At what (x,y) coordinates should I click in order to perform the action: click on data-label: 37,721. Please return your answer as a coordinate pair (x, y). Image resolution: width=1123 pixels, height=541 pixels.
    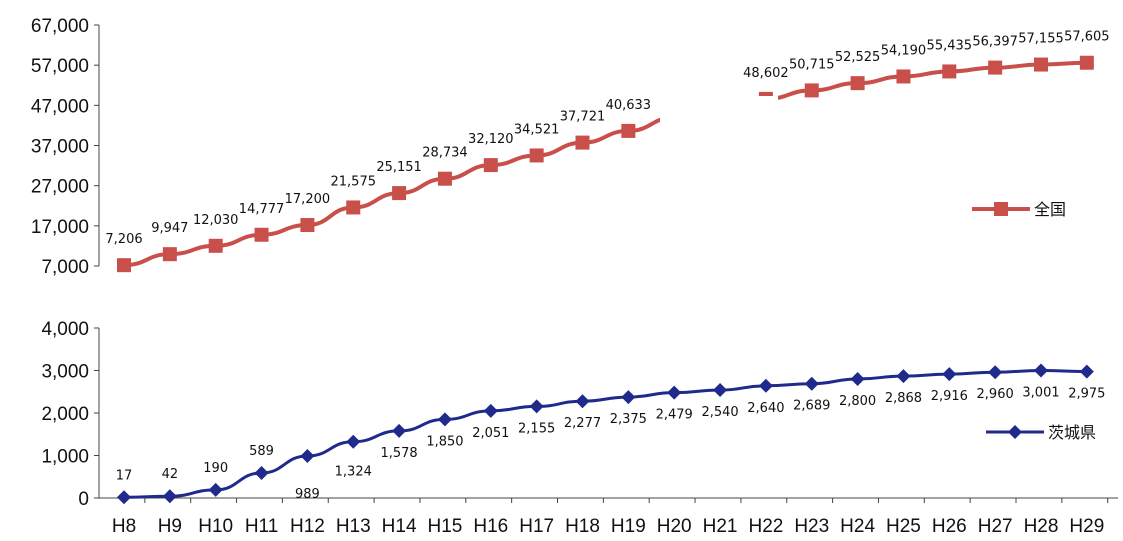
    Looking at the image, I should click on (583, 117).